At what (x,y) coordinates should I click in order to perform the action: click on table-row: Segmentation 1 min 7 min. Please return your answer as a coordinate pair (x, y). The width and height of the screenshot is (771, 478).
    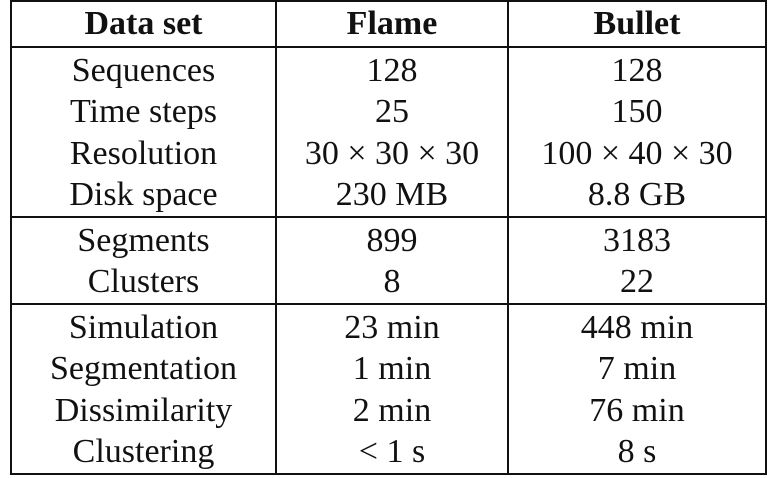
    Looking at the image, I should click on (388, 369).